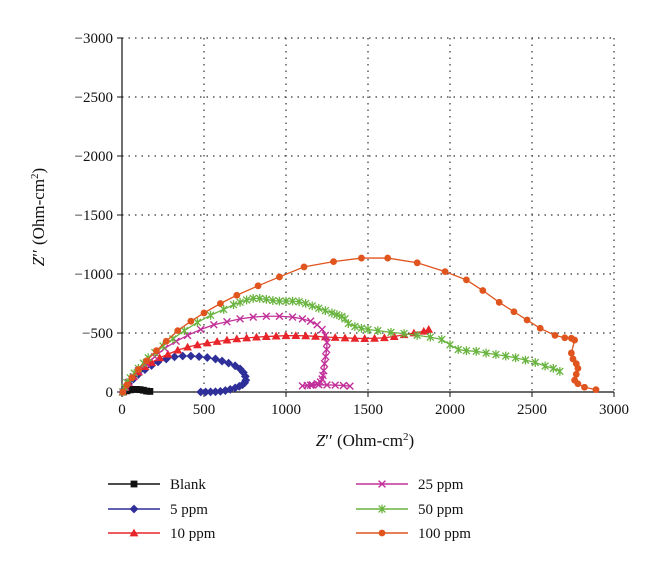 Image resolution: width=660 pixels, height=573 pixels. I want to click on x-tick-label: 500, so click(204, 410).